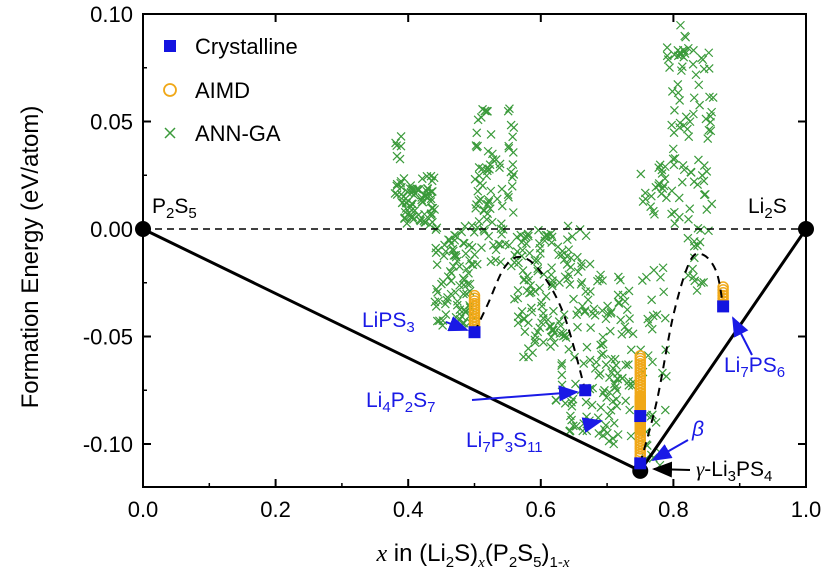 Image resolution: width=829 pixels, height=573 pixels. Describe the element at coordinates (541, 509) in the screenshot. I see `x-tick-label: 0.6` at that location.